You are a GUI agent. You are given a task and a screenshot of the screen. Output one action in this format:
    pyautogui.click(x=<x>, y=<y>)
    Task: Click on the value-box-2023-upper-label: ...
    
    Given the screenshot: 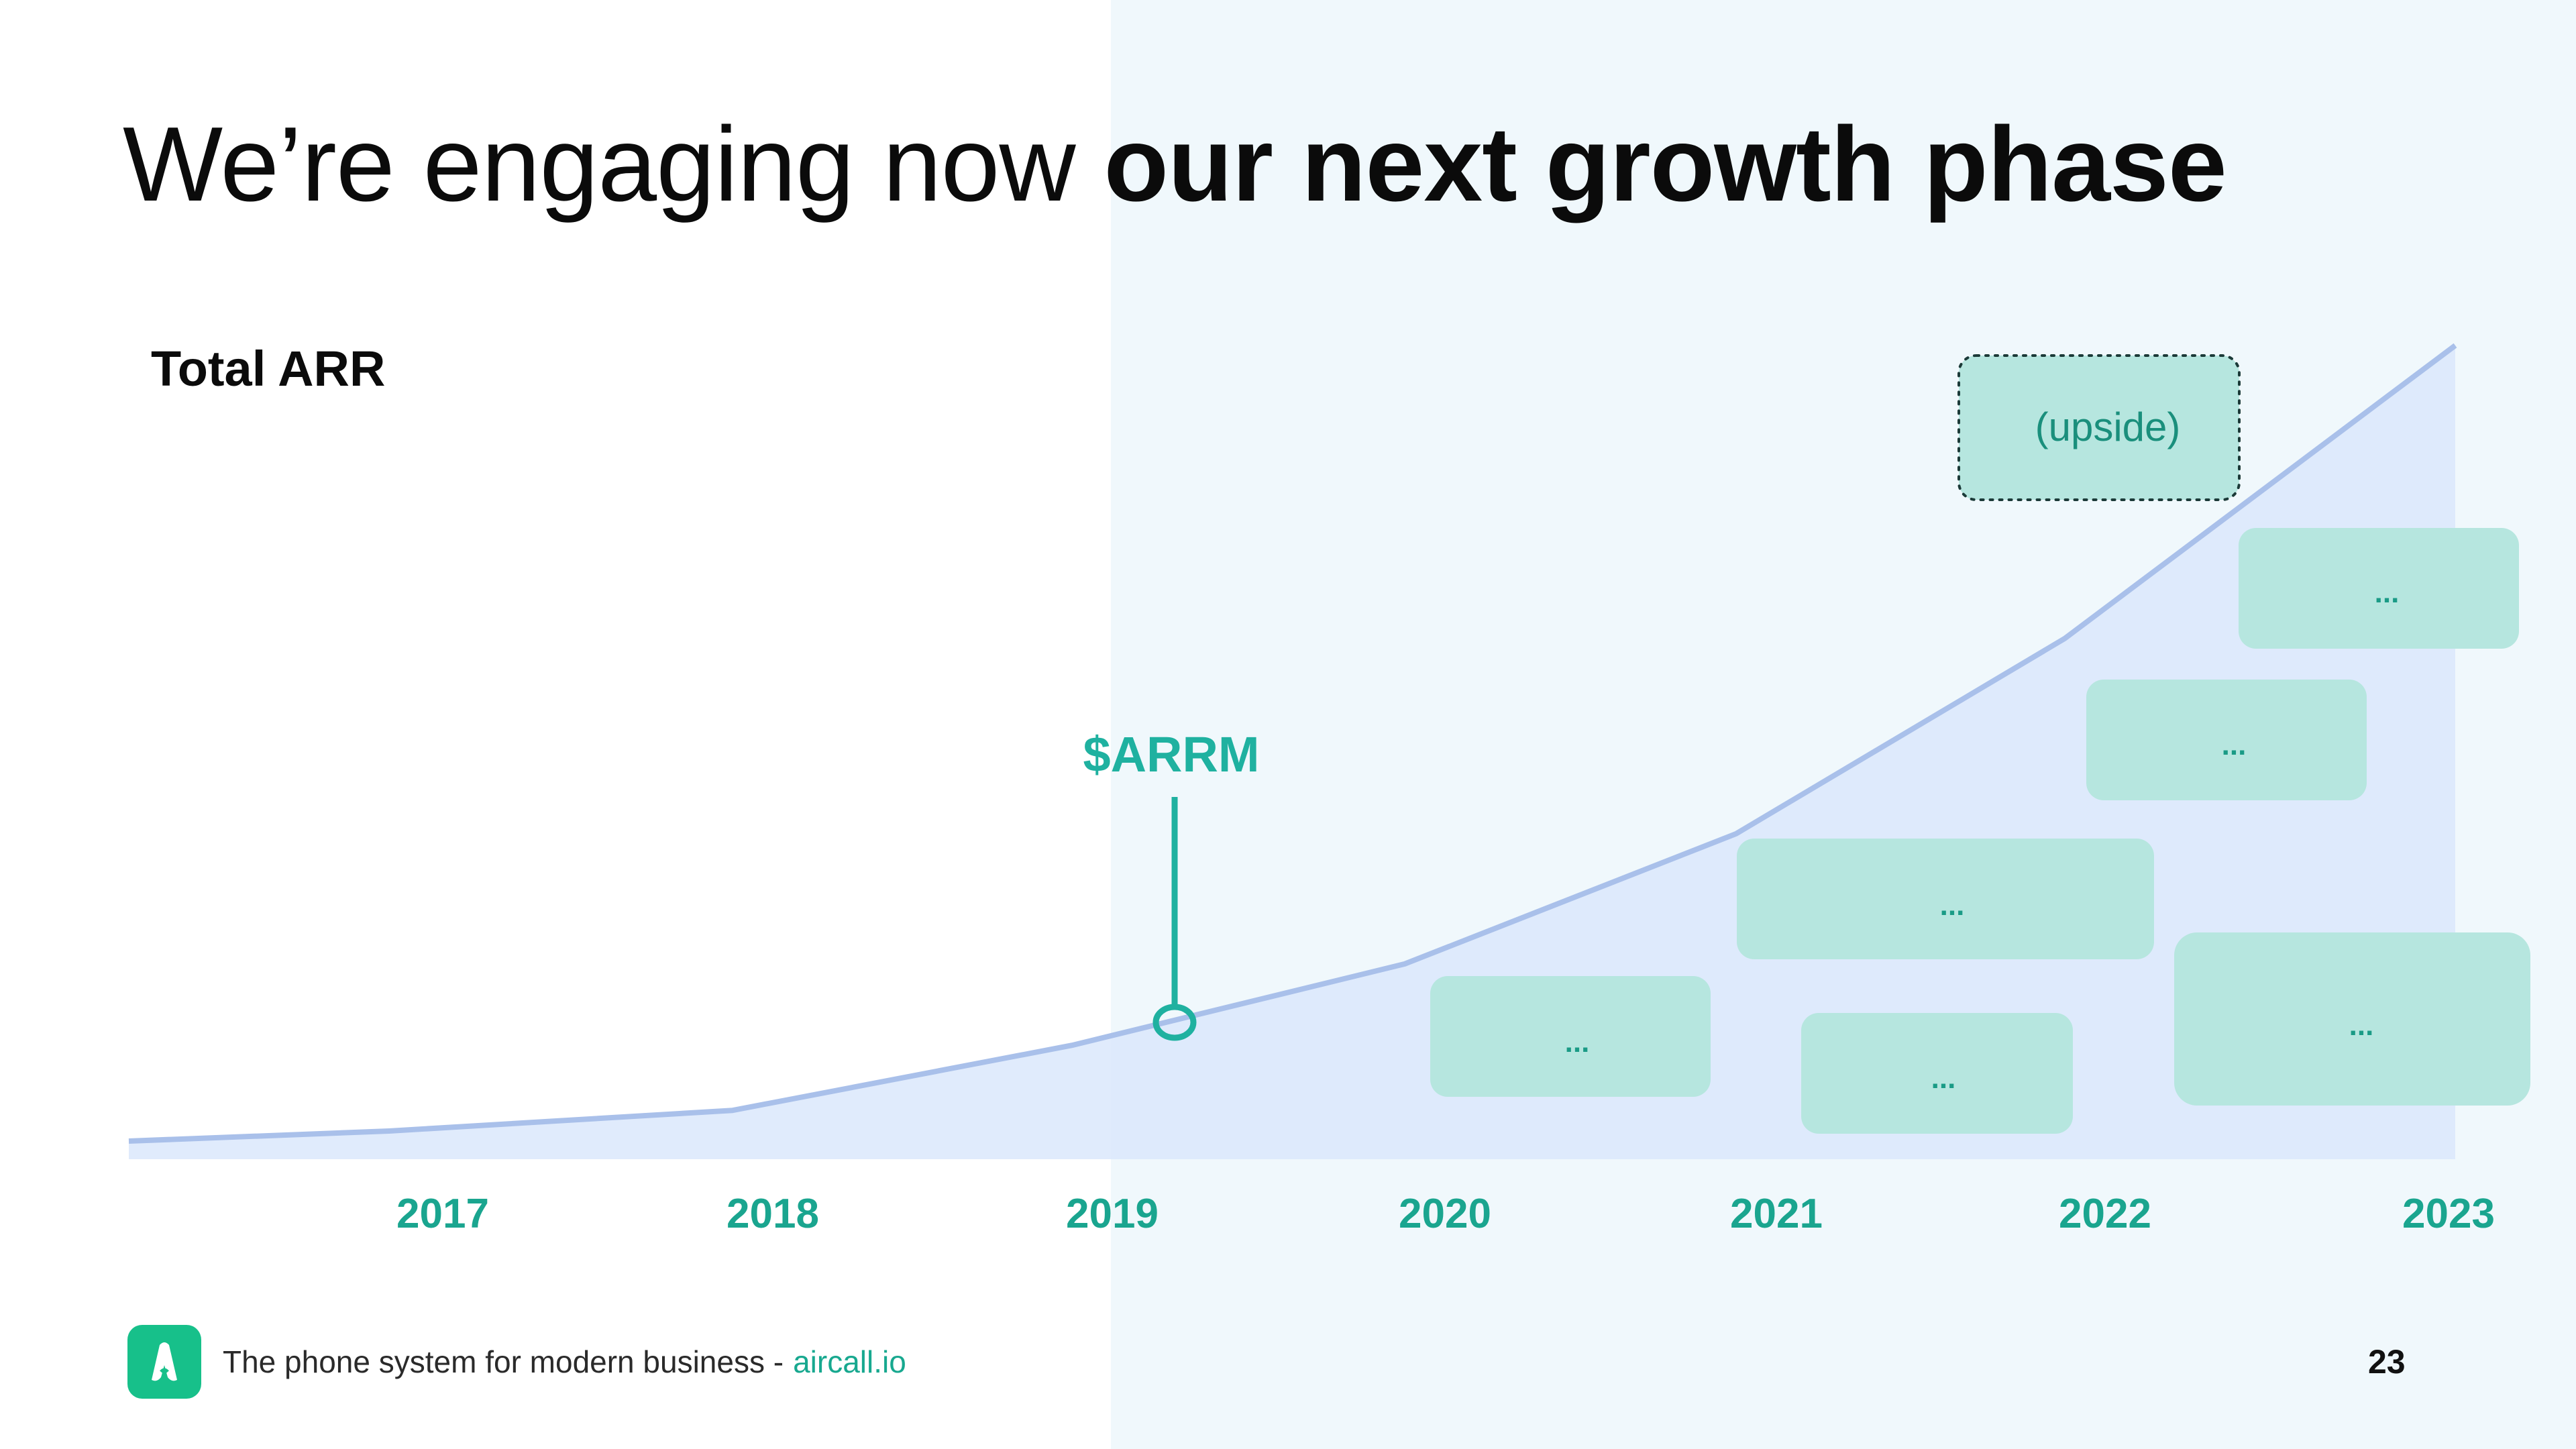 What is the action you would take?
    pyautogui.click(x=2387, y=592)
    